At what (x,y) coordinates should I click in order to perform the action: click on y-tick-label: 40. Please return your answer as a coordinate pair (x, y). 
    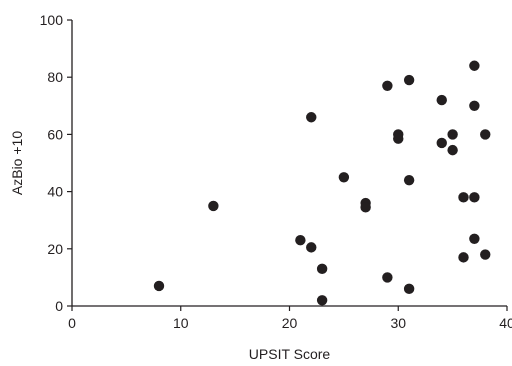
    Looking at the image, I should click on (55, 192).